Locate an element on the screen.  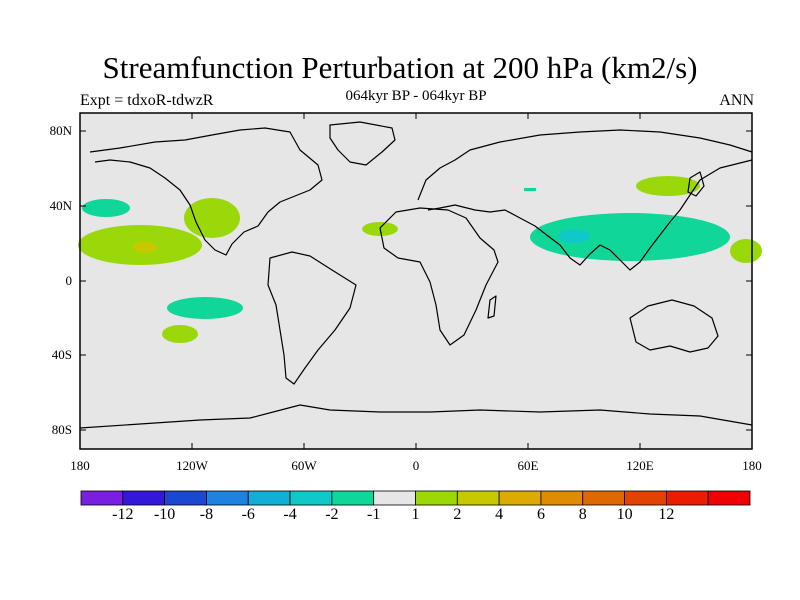
anomaly-negative-small is located at coordinates (530, 189).